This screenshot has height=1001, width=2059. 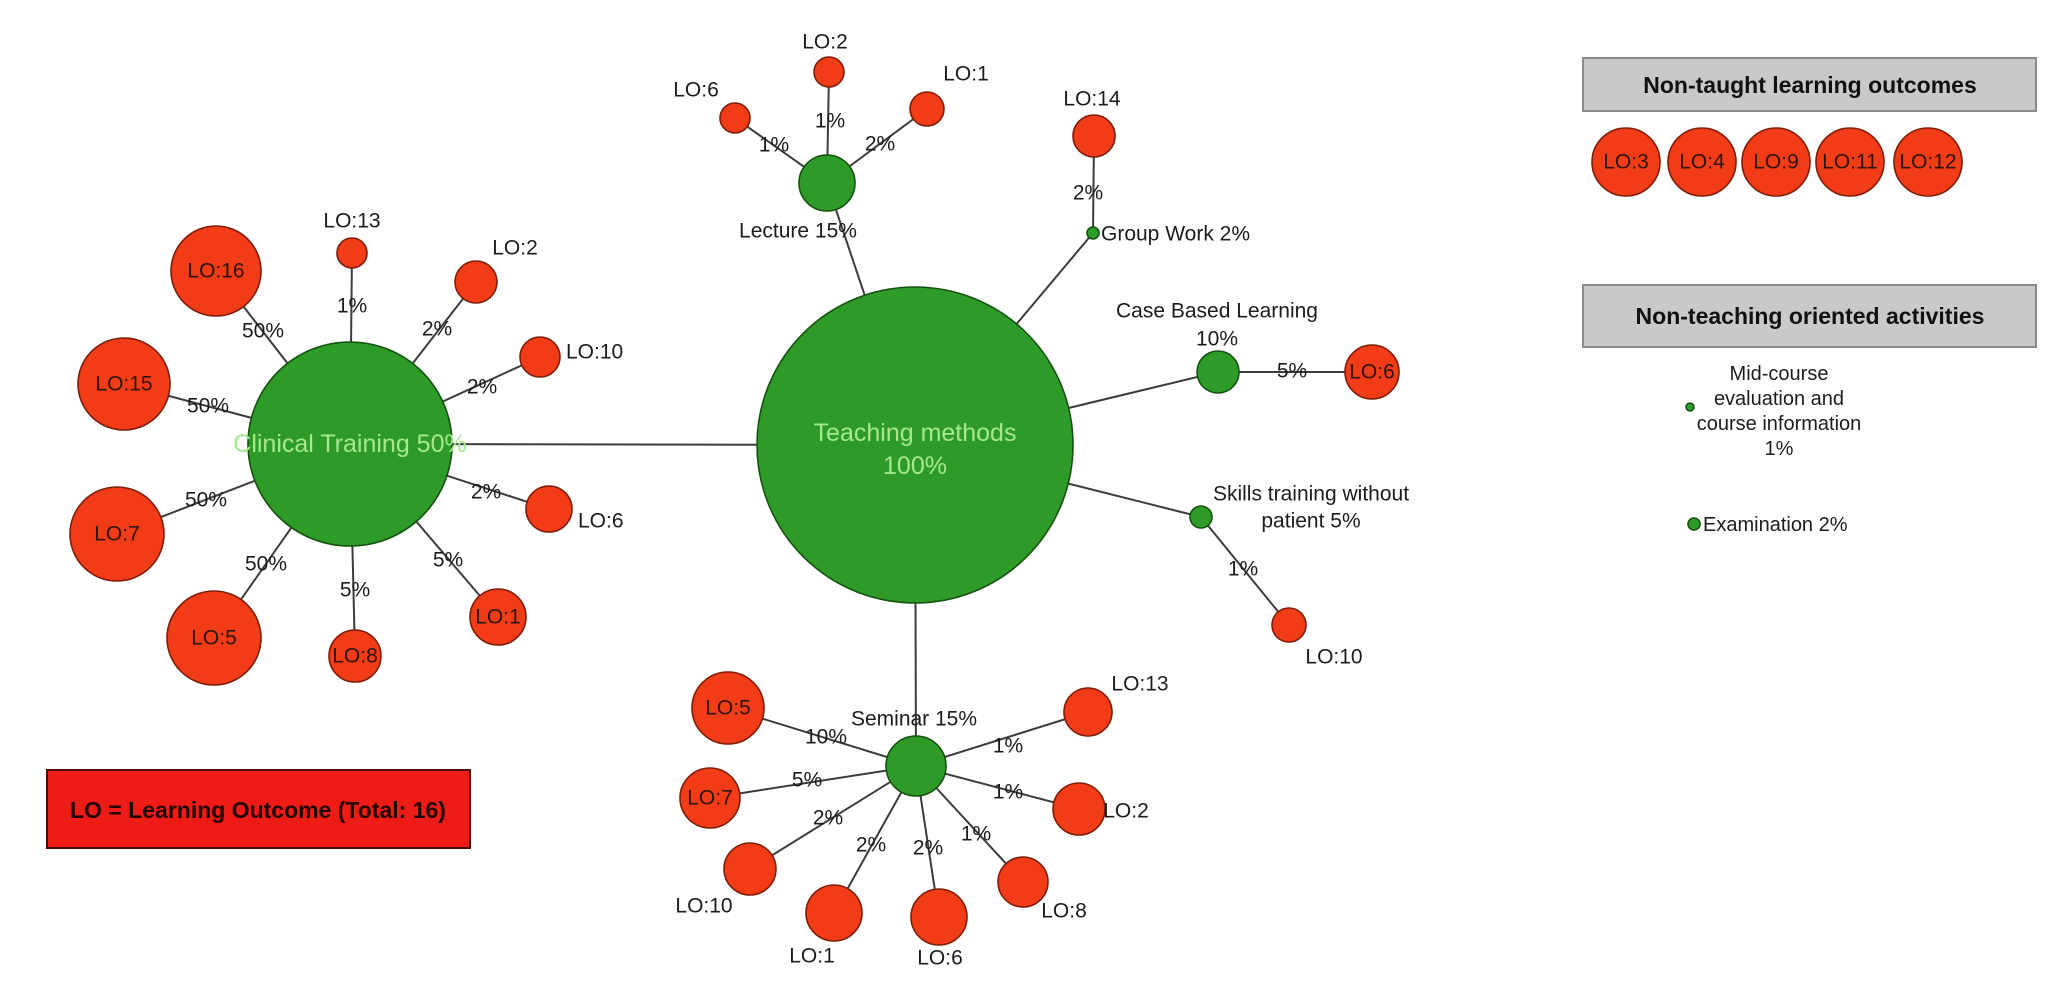 I want to click on casebased-lo6-node, so click(x=1372, y=372).